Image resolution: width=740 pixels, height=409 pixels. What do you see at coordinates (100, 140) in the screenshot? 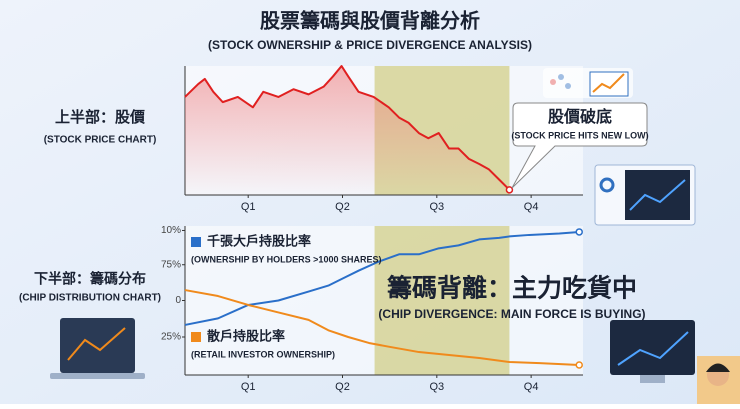
I see `section-label-en: (STOCK PRICE CHART)` at bounding box center [100, 140].